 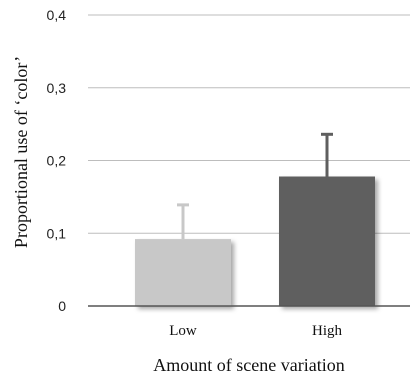 I want to click on y-tick-label: 0,4, so click(x=57, y=15).